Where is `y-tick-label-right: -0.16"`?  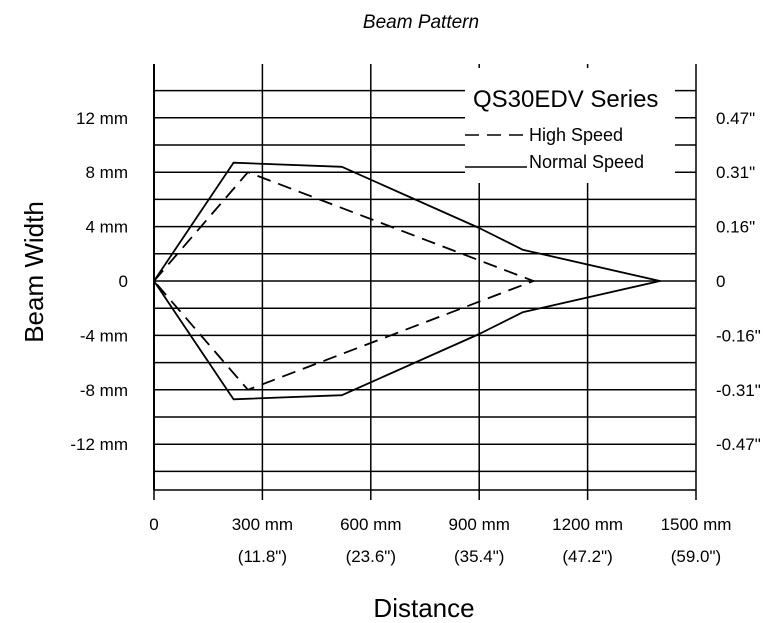 y-tick-label-right: -0.16" is located at coordinates (738, 335).